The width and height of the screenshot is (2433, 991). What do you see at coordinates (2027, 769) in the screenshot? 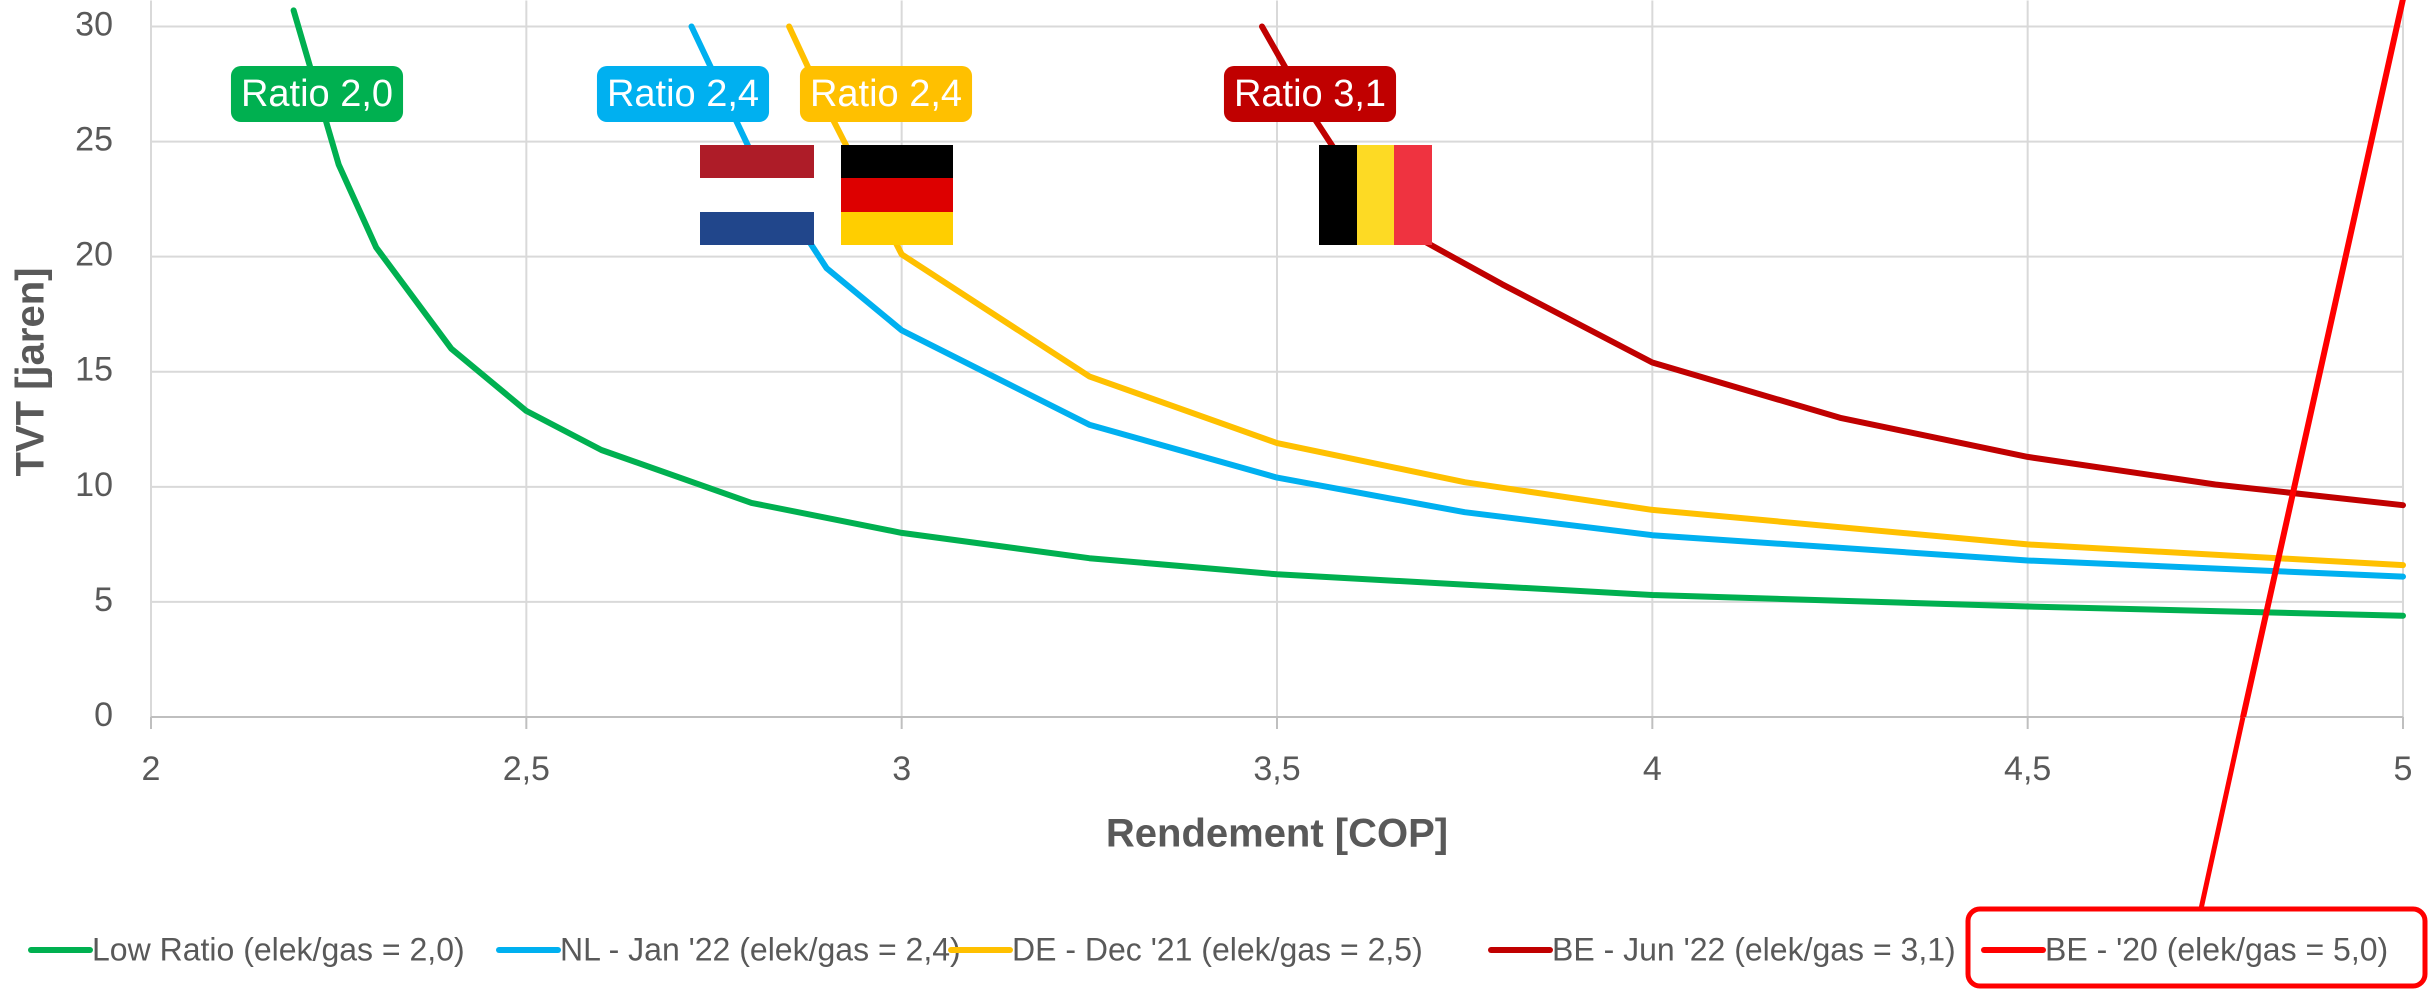
I see `x-tick-label: 4,5` at bounding box center [2027, 769].